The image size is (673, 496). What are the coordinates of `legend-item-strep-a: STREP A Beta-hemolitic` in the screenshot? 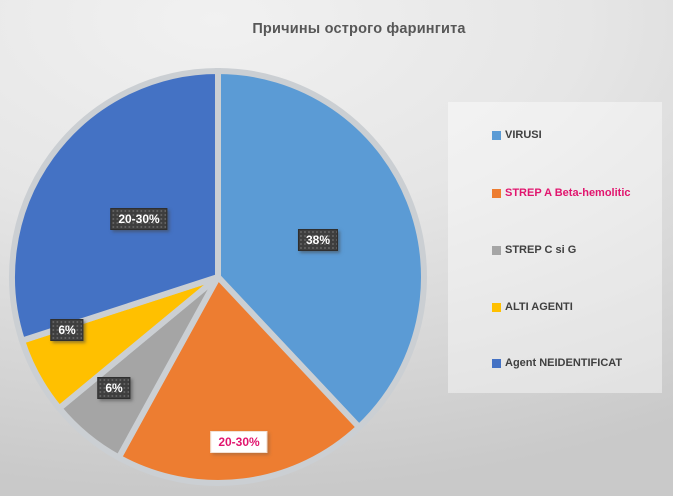 It's located at (561, 193).